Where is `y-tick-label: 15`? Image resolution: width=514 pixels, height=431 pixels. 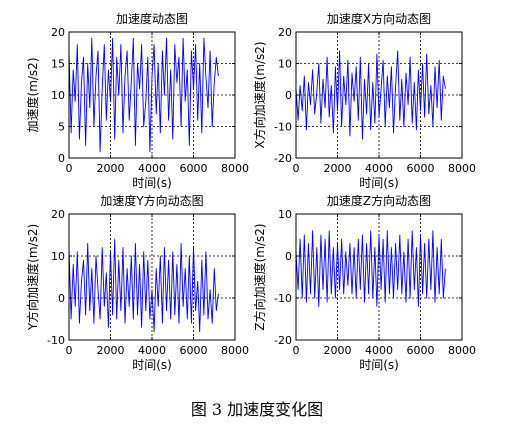
y-tick-label: 15 is located at coordinates (58, 64).